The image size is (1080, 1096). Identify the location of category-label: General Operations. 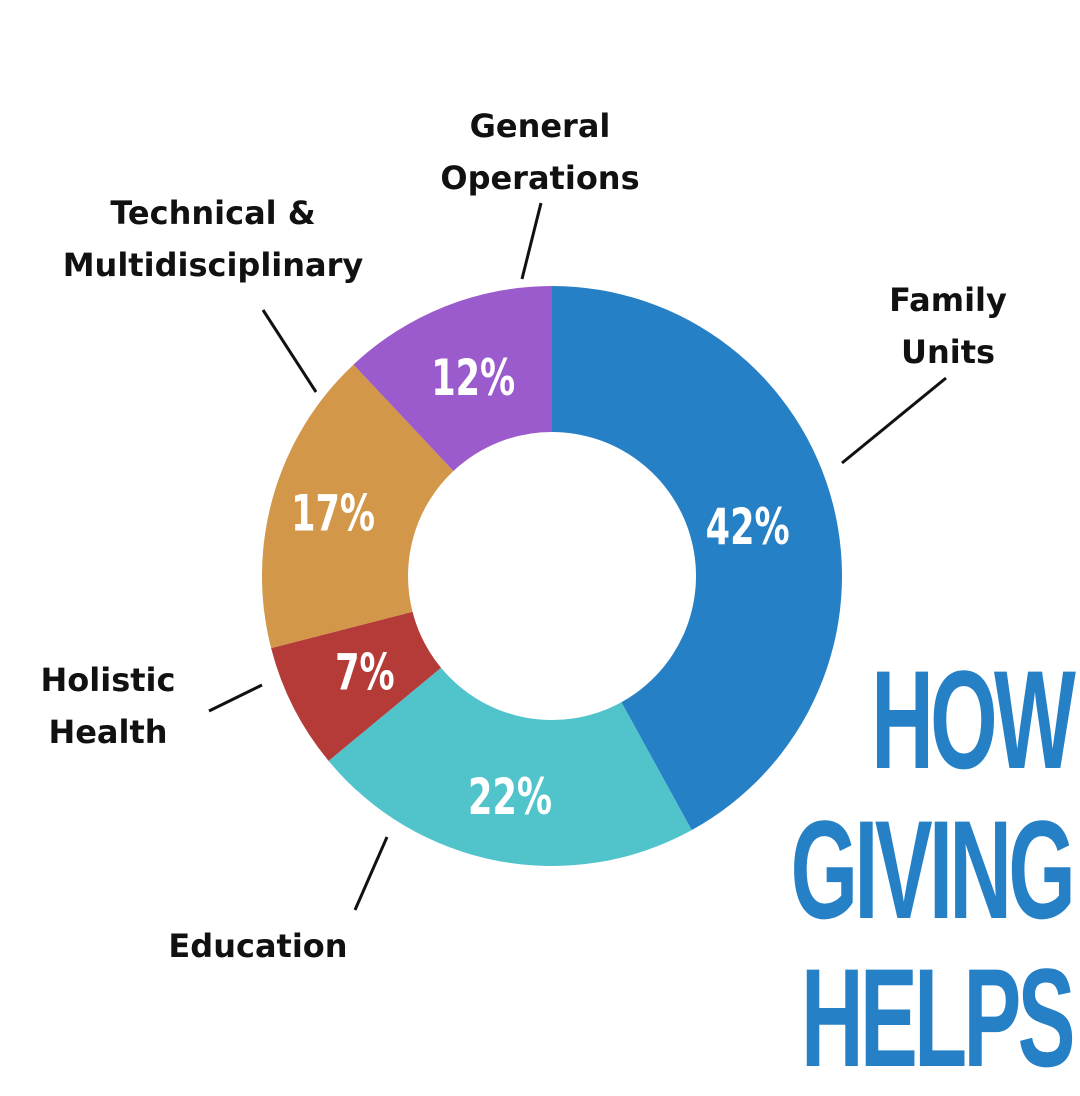
(539, 152).